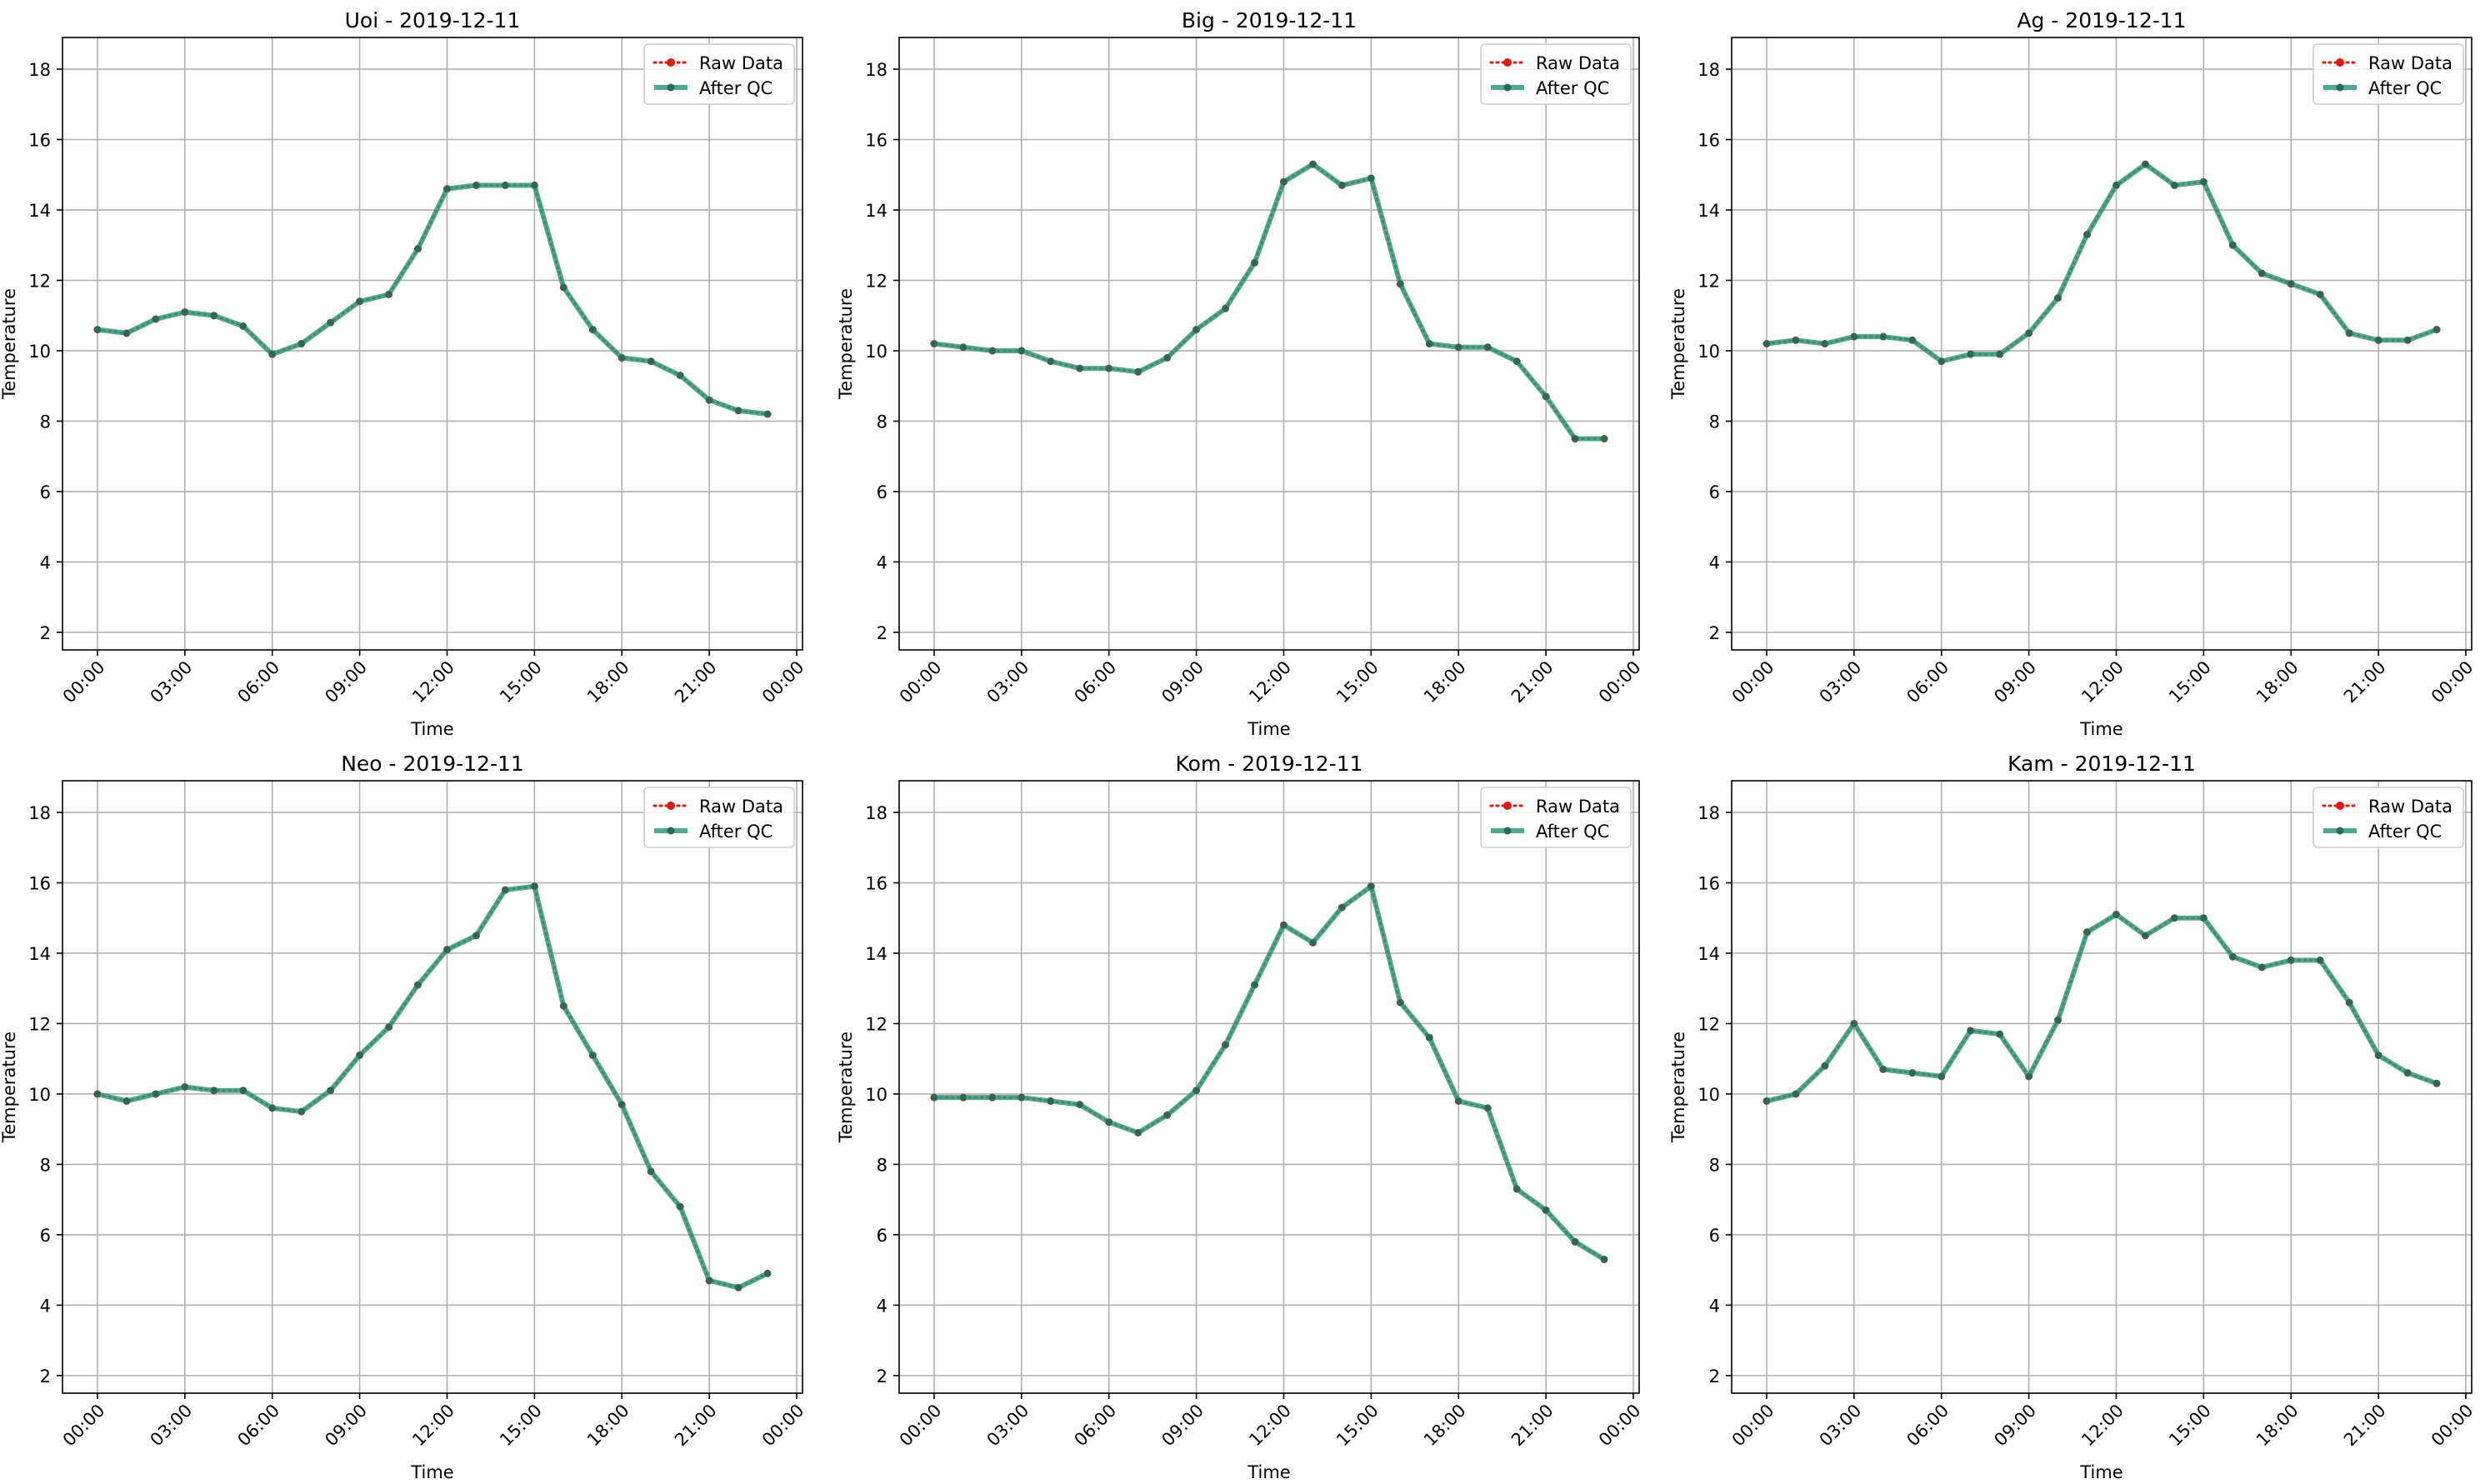  I want to click on legend-qc-label: After QC, so click(1572, 88).